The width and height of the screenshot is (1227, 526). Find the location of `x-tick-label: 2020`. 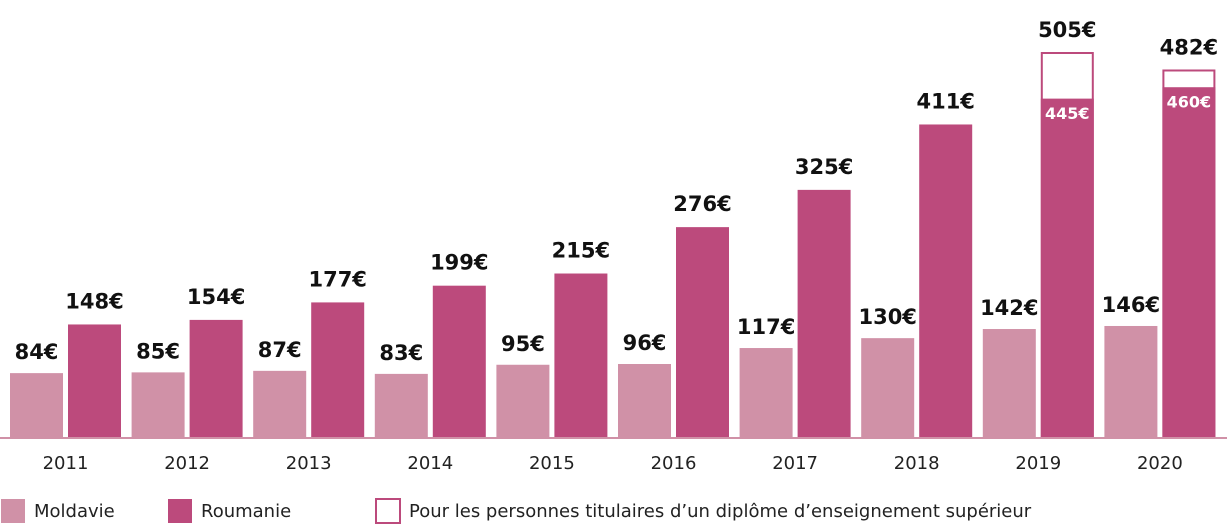

x-tick-label: 2020 is located at coordinates (1160, 463).